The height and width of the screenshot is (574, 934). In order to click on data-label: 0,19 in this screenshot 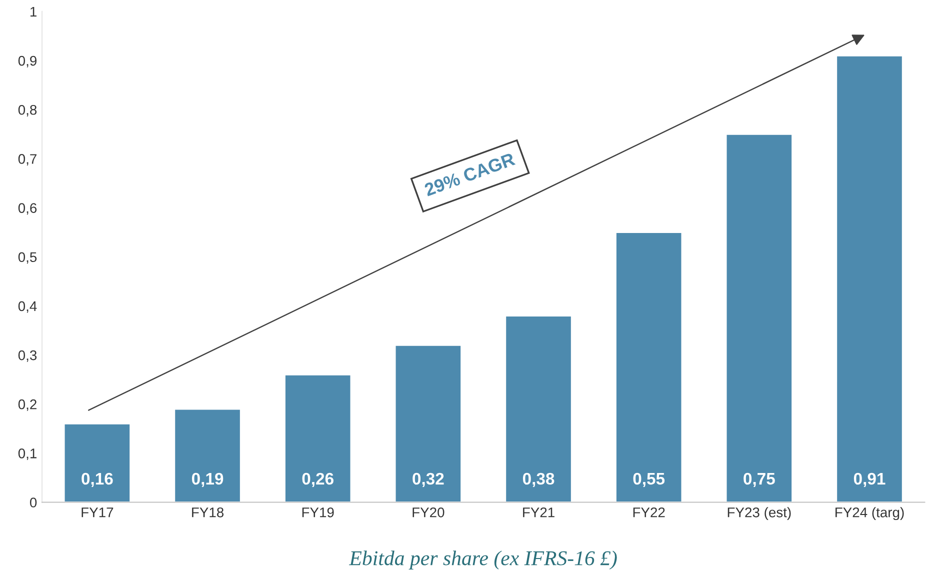, I will do `click(208, 480)`.